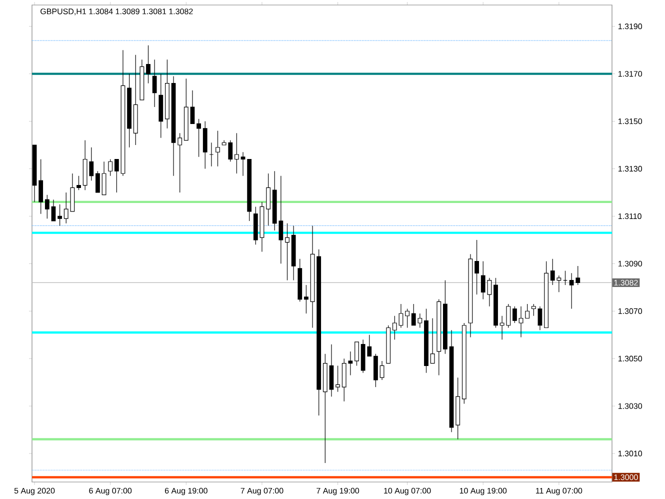 The height and width of the screenshot is (499, 665). What do you see at coordinates (630, 311) in the screenshot?
I see `y-tick-label: 1.3070` at bounding box center [630, 311].